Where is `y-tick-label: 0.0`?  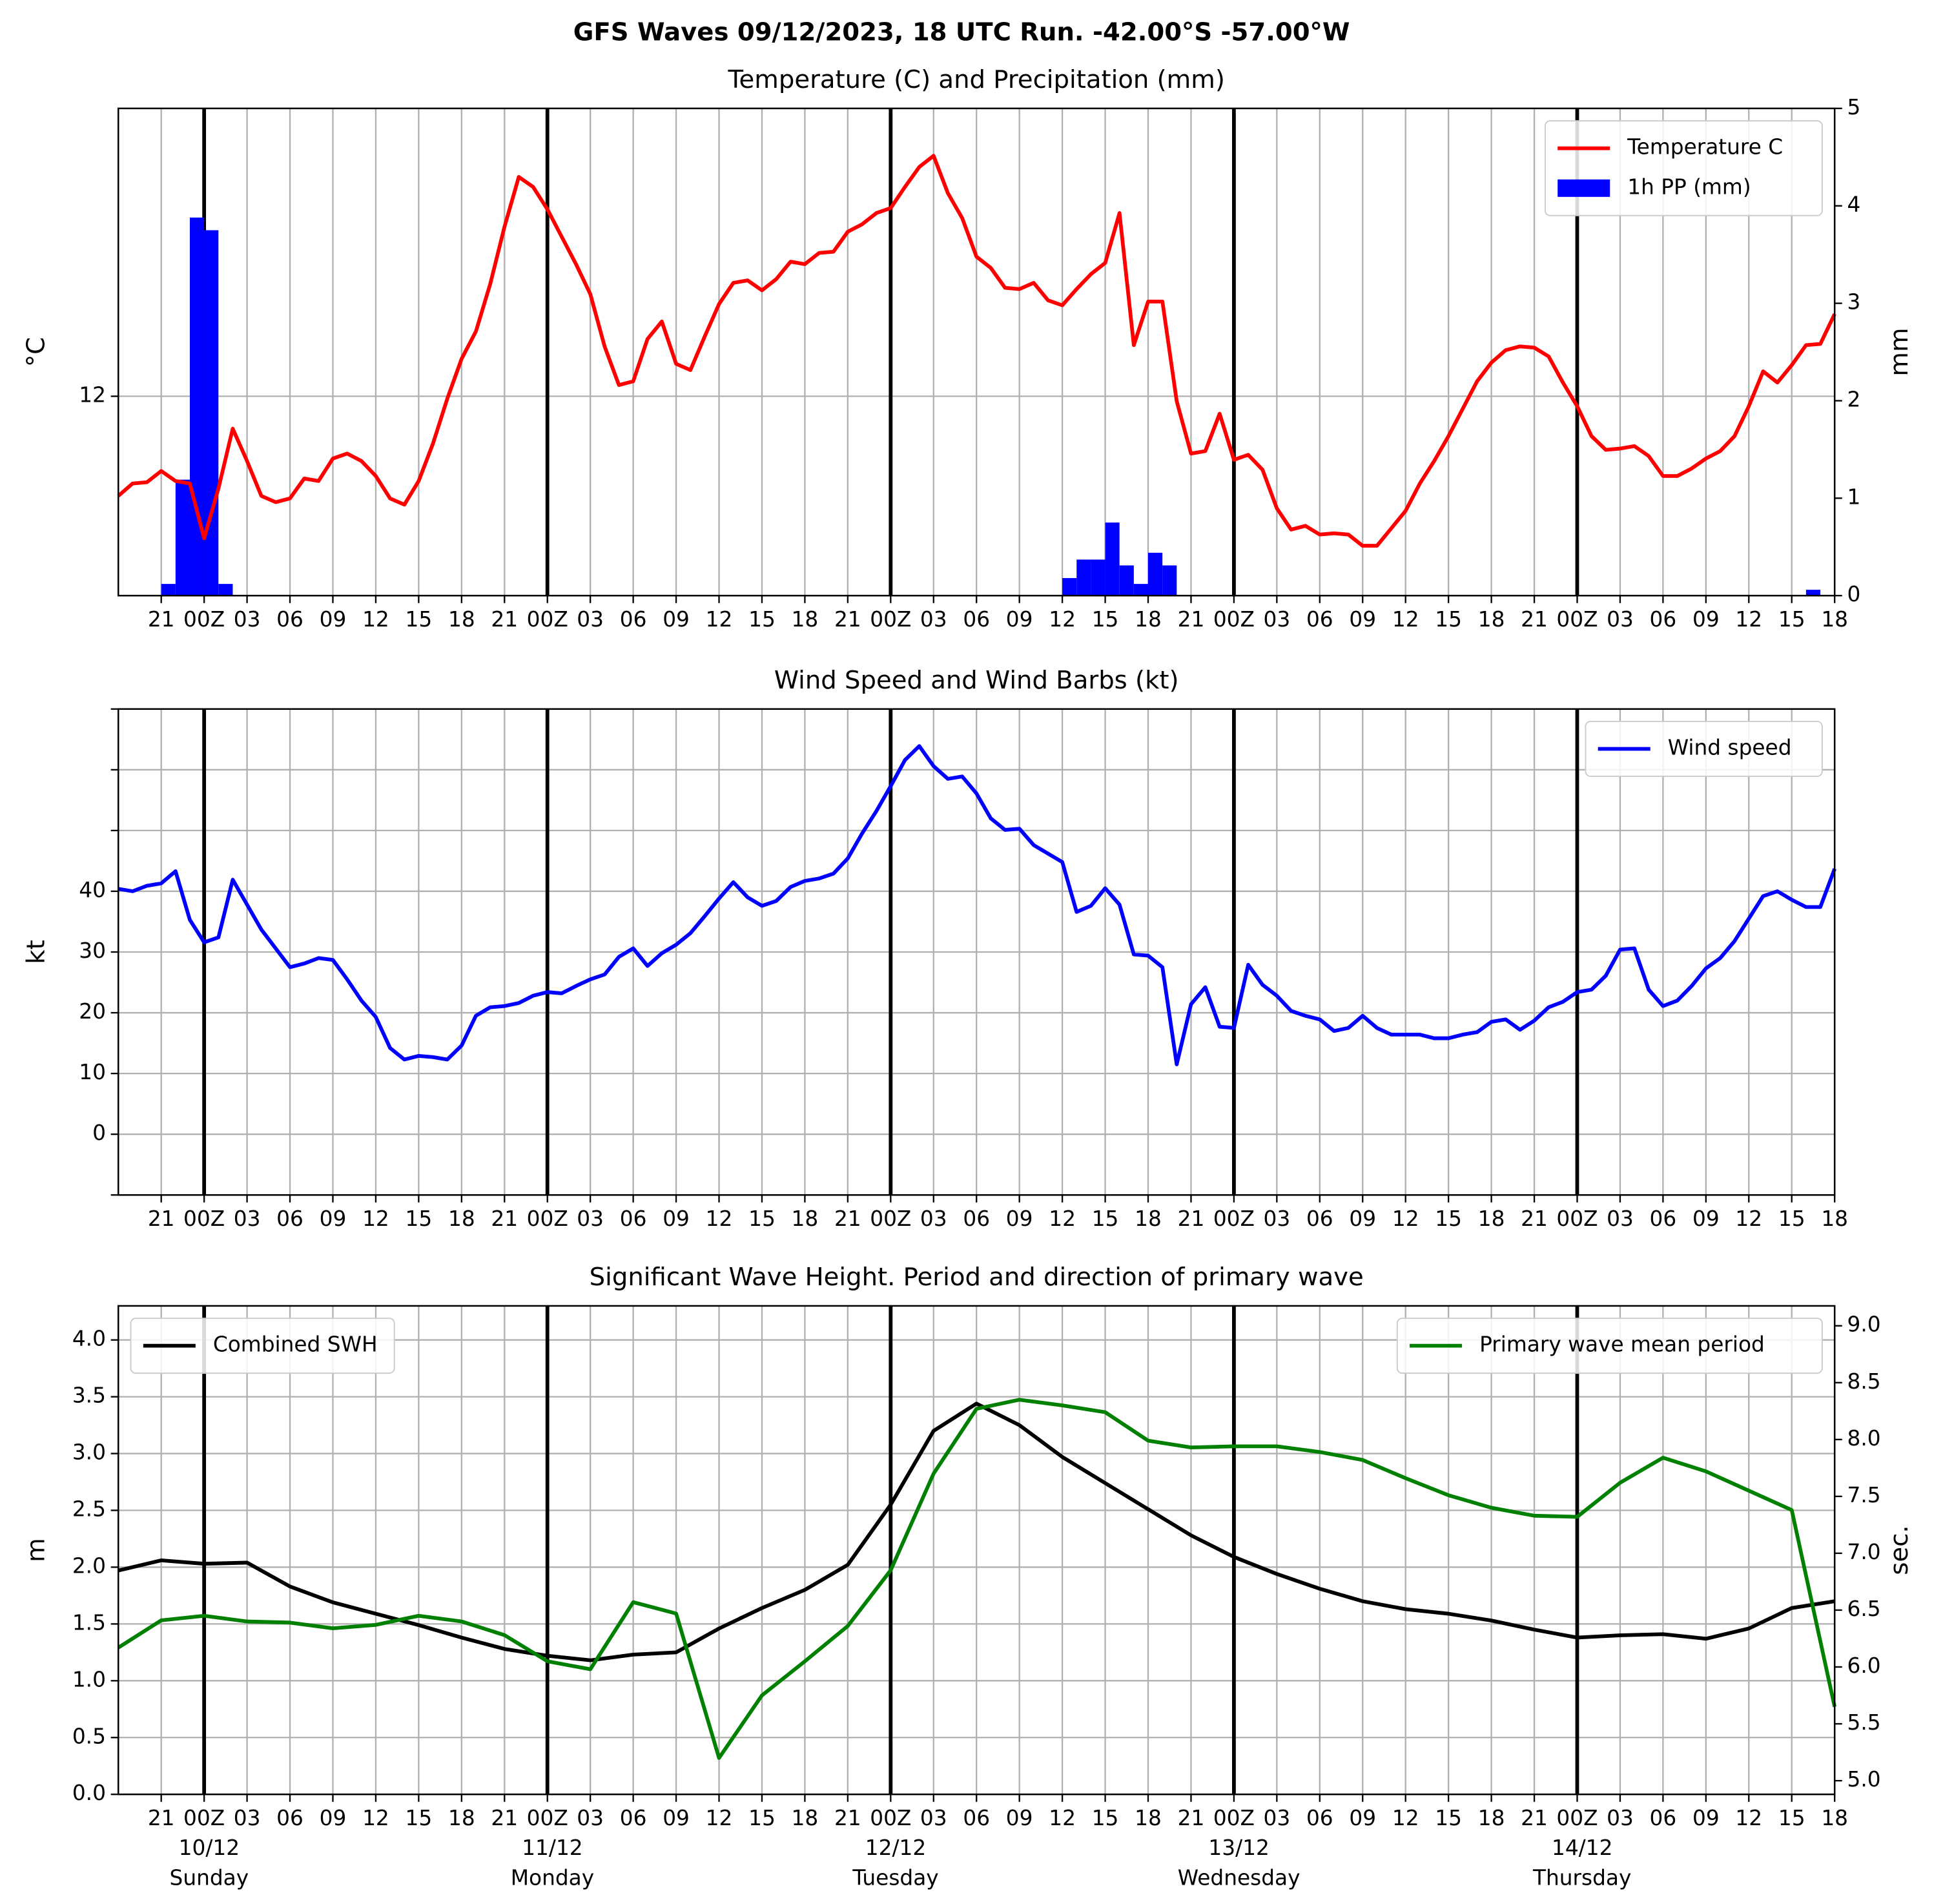 y-tick-label: 0.0 is located at coordinates (89, 1793).